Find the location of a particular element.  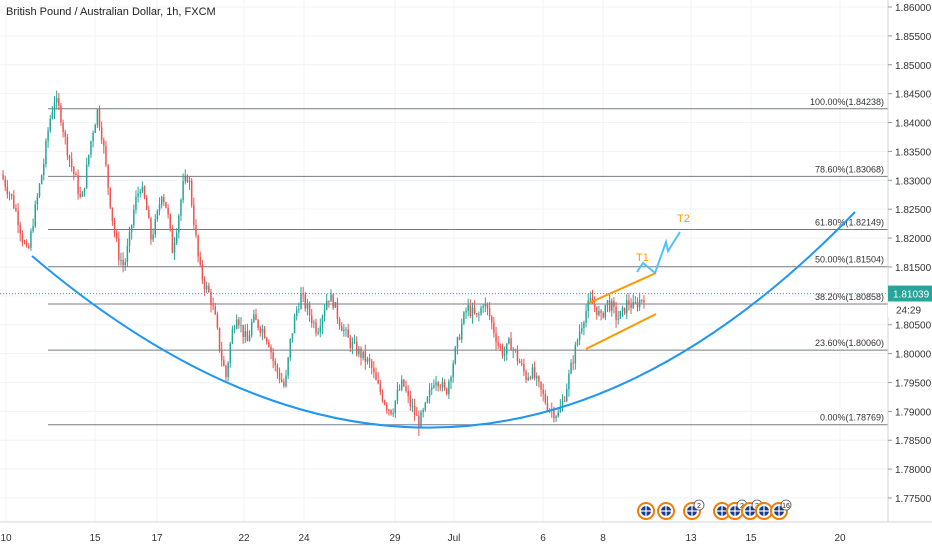

flag-event-au-4-icon is located at coordinates (764, 511).